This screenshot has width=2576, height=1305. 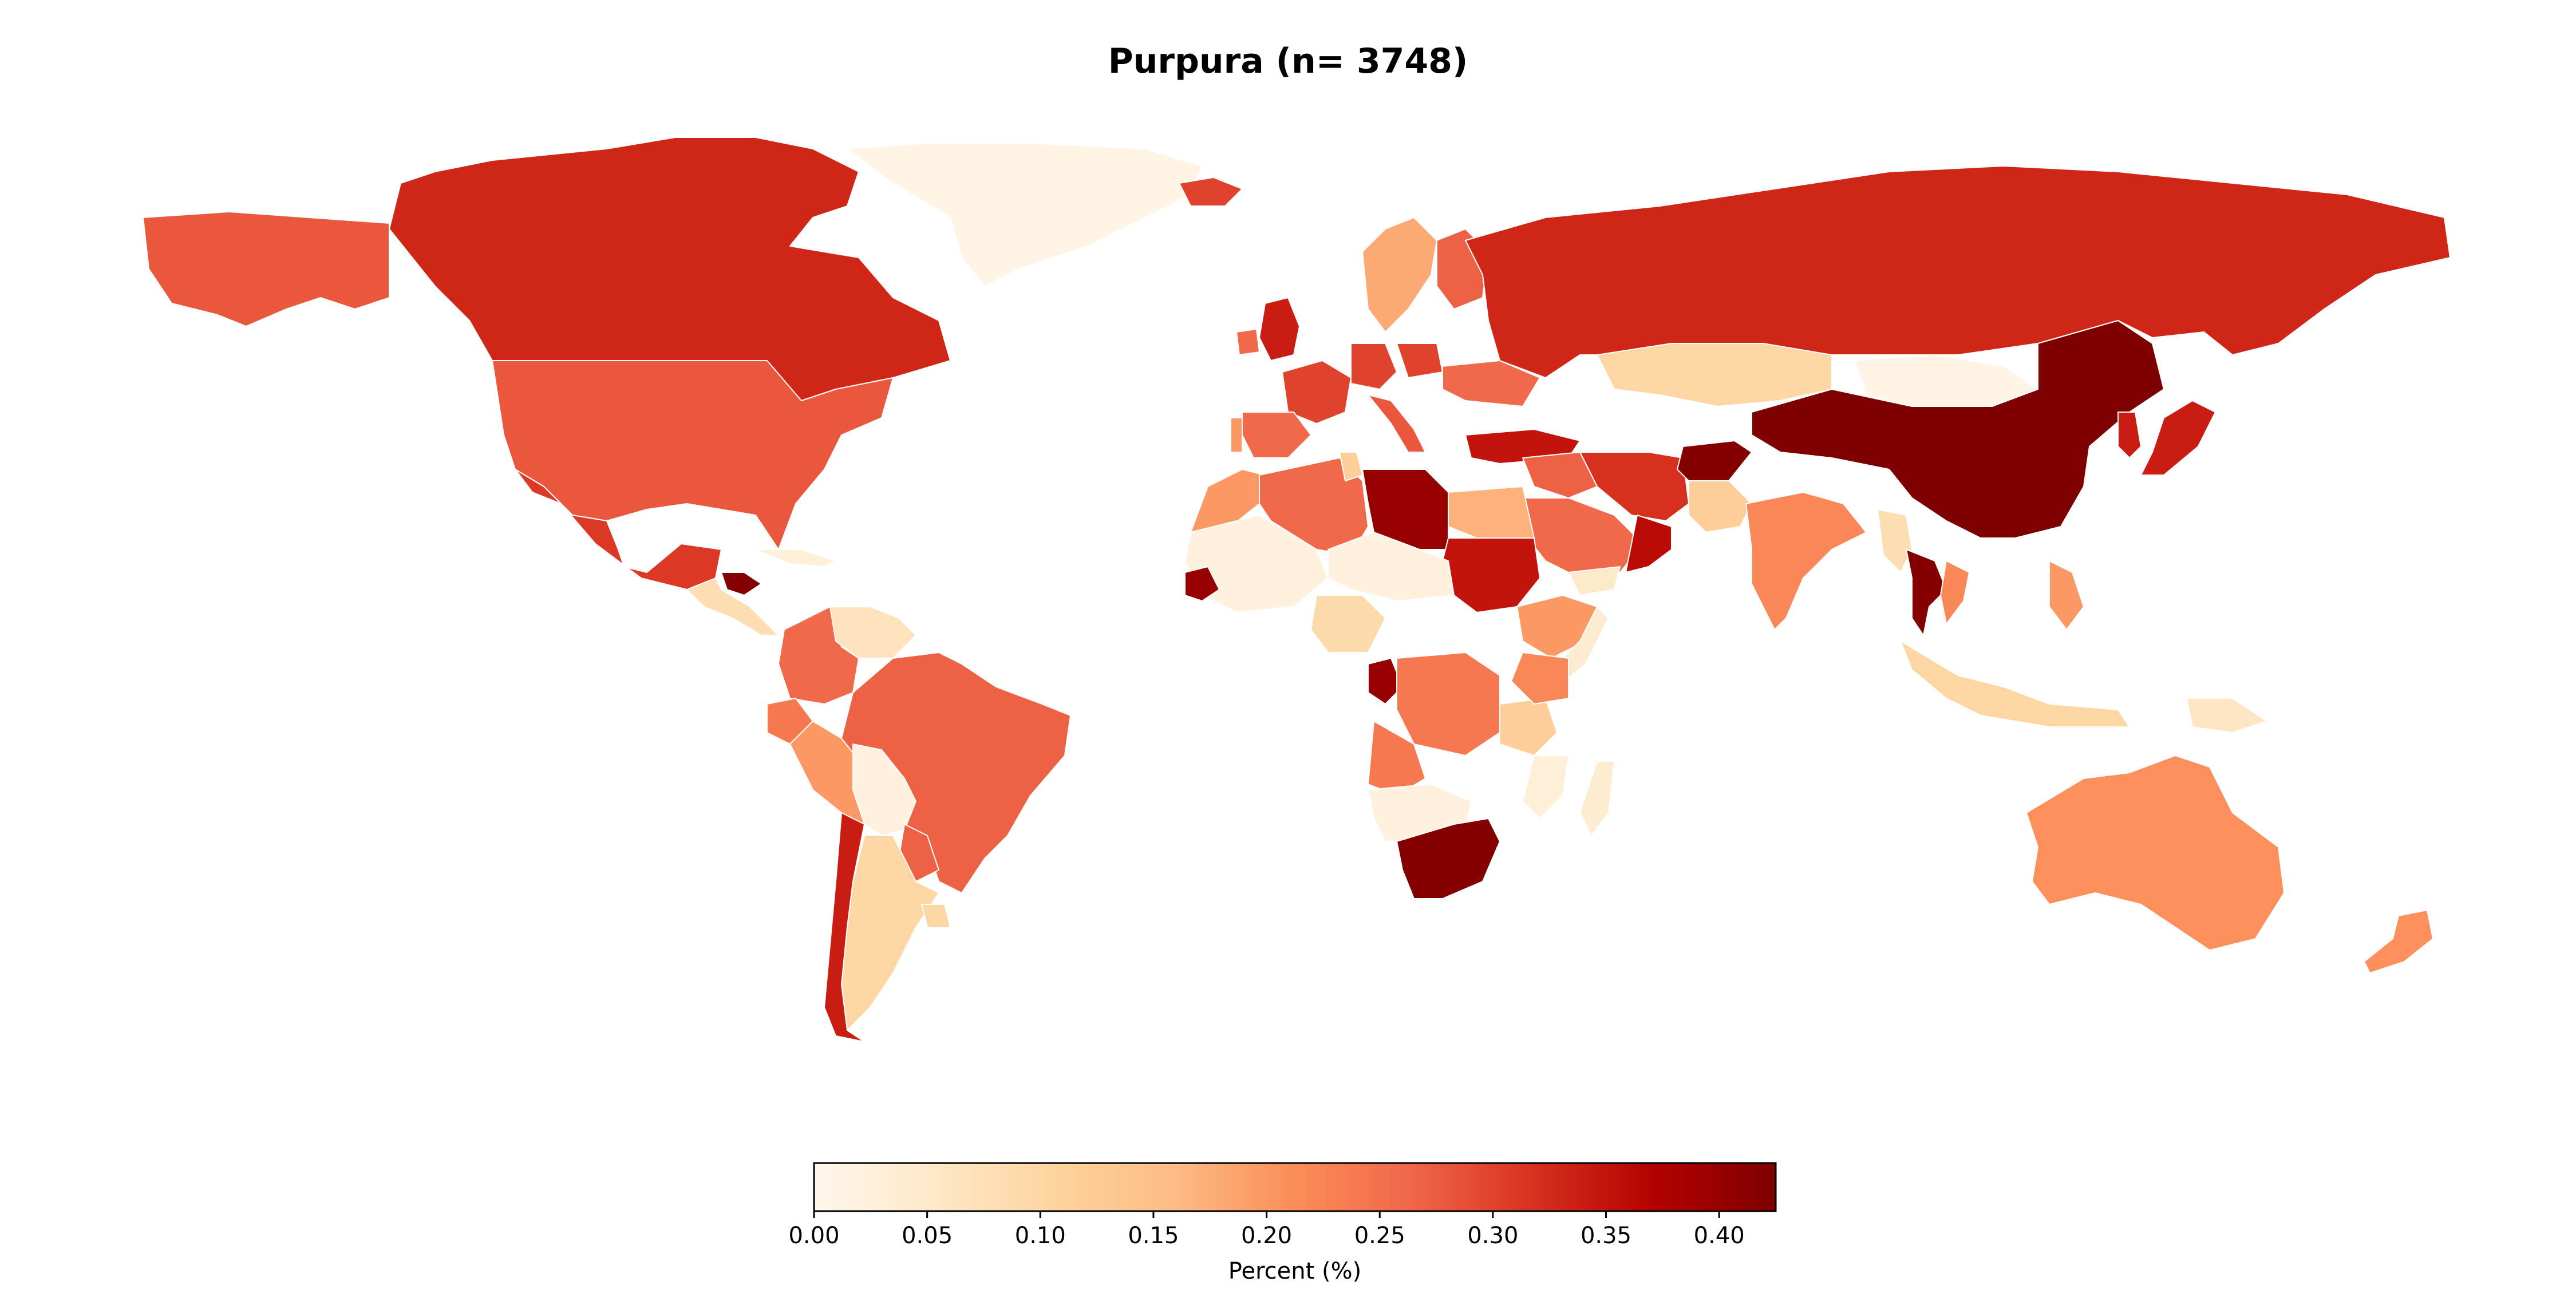 What do you see at coordinates (1946, 380) in the screenshot?
I see `region-mongolia` at bounding box center [1946, 380].